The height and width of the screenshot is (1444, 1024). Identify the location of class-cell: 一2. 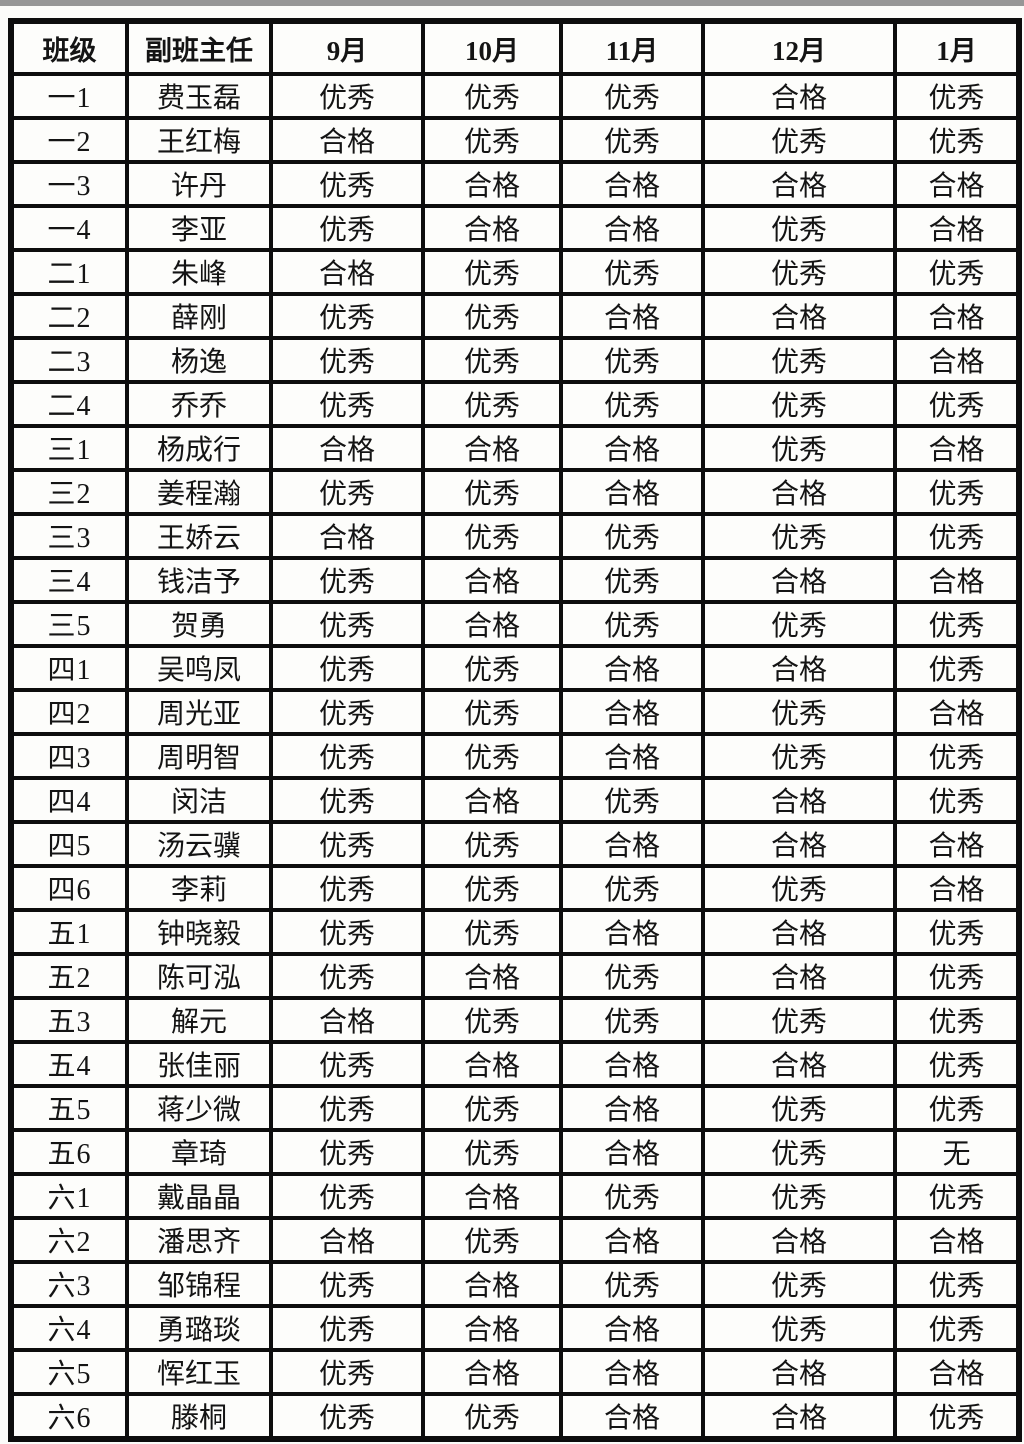
(69, 140).